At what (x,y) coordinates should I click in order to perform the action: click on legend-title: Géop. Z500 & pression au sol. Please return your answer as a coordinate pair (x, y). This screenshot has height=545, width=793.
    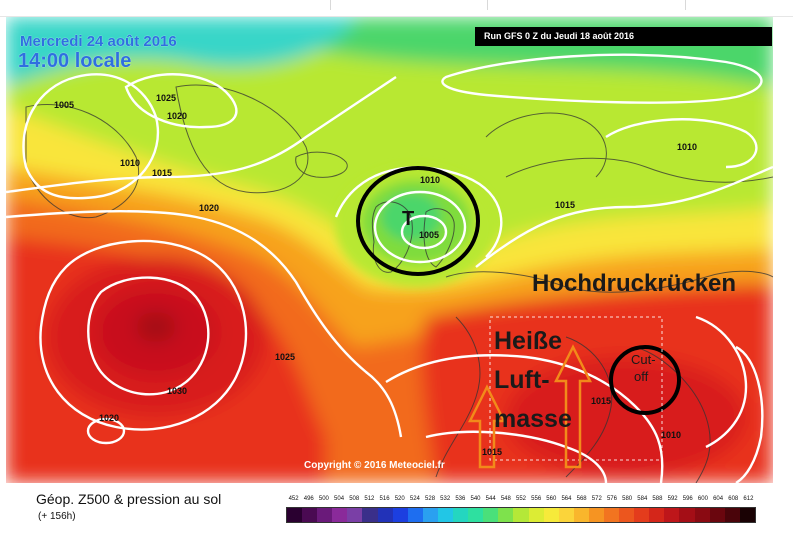
    Looking at the image, I should click on (129, 499).